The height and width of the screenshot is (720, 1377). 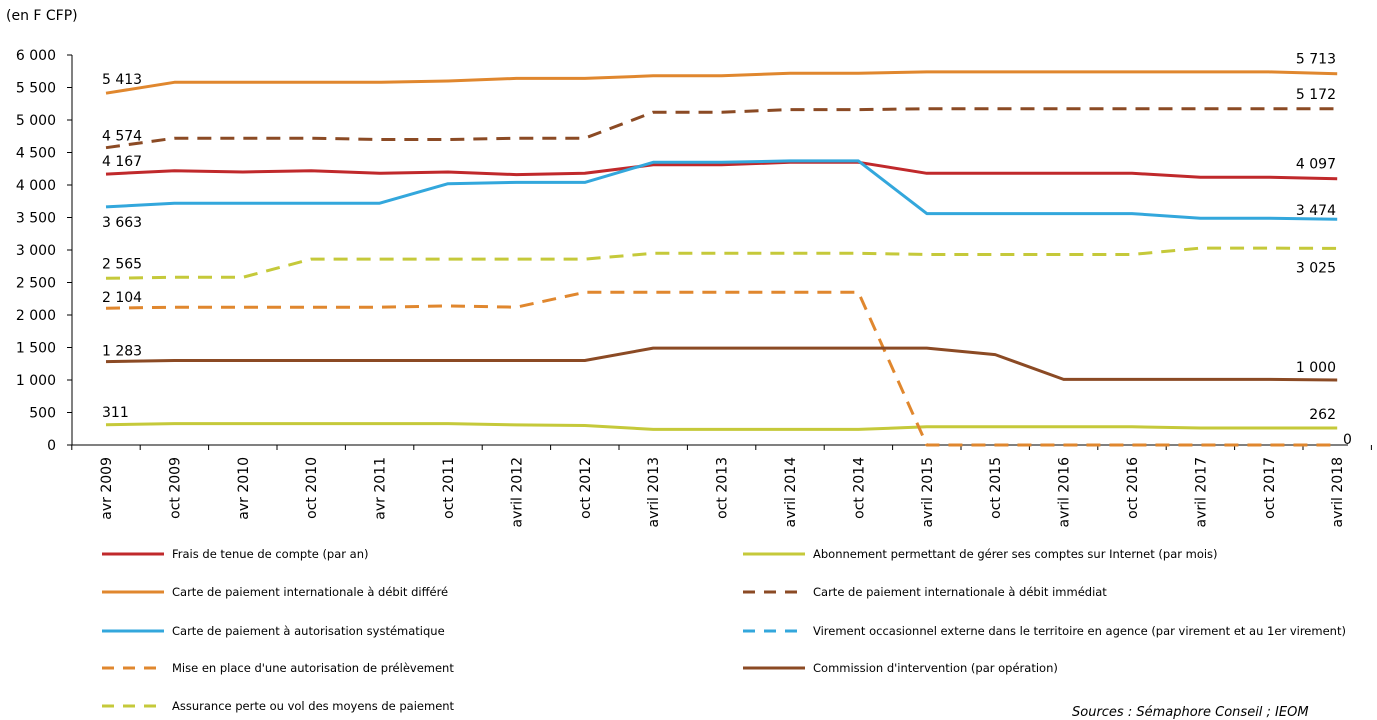 I want to click on x-tick-label: oct 2014, so click(x=859, y=488).